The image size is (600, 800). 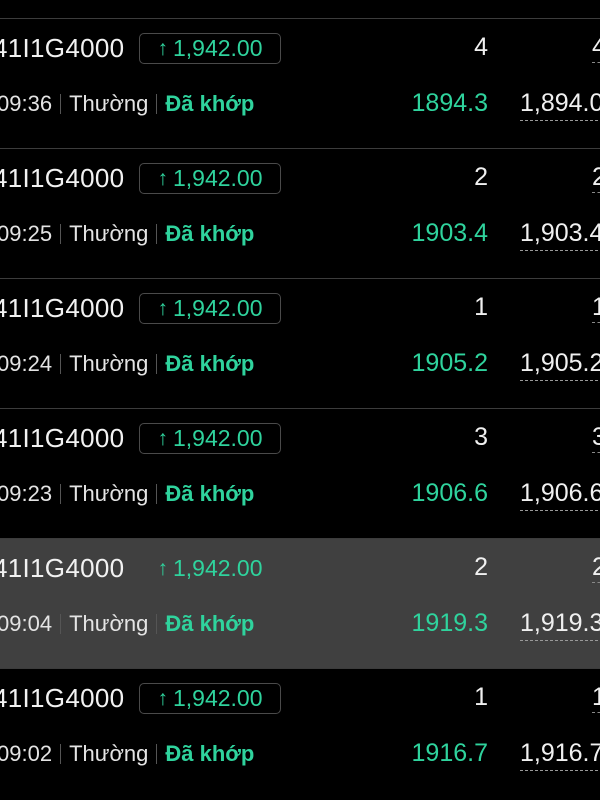 What do you see at coordinates (560, 755) in the screenshot?
I see `avg-matched-price: 1,916.7` at bounding box center [560, 755].